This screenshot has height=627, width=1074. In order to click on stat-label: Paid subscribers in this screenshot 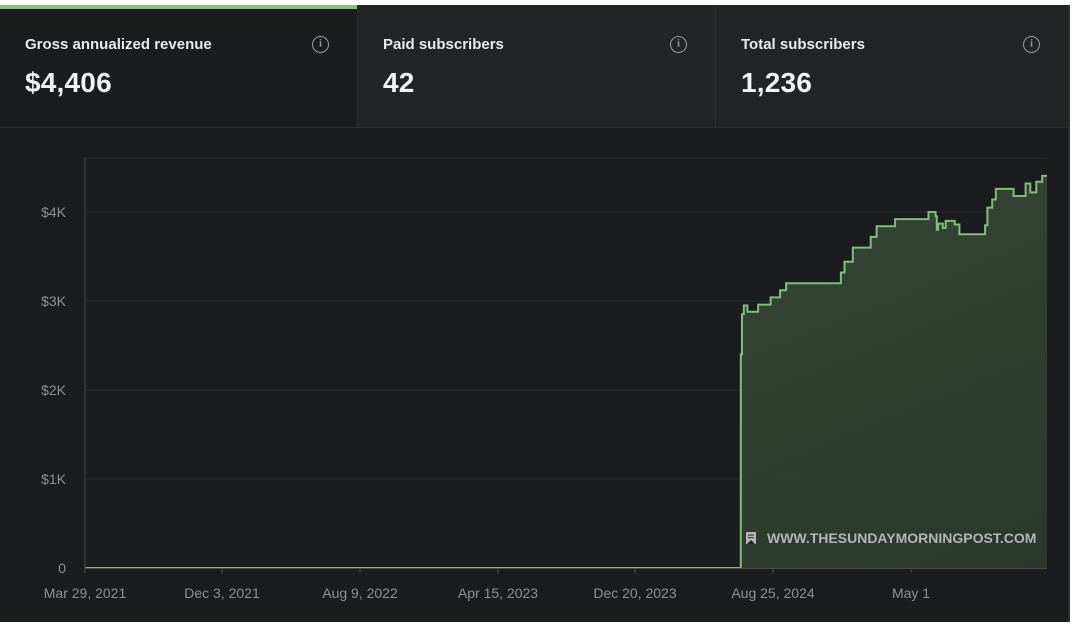, I will do `click(443, 44)`.